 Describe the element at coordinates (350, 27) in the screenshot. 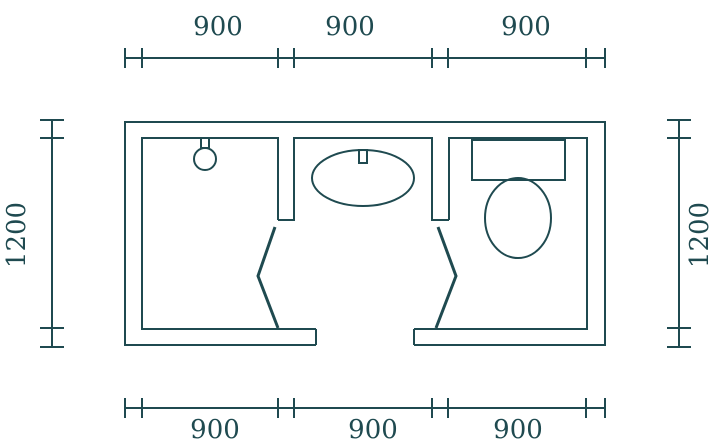

I see `top-dimension-label-2: 900` at that location.